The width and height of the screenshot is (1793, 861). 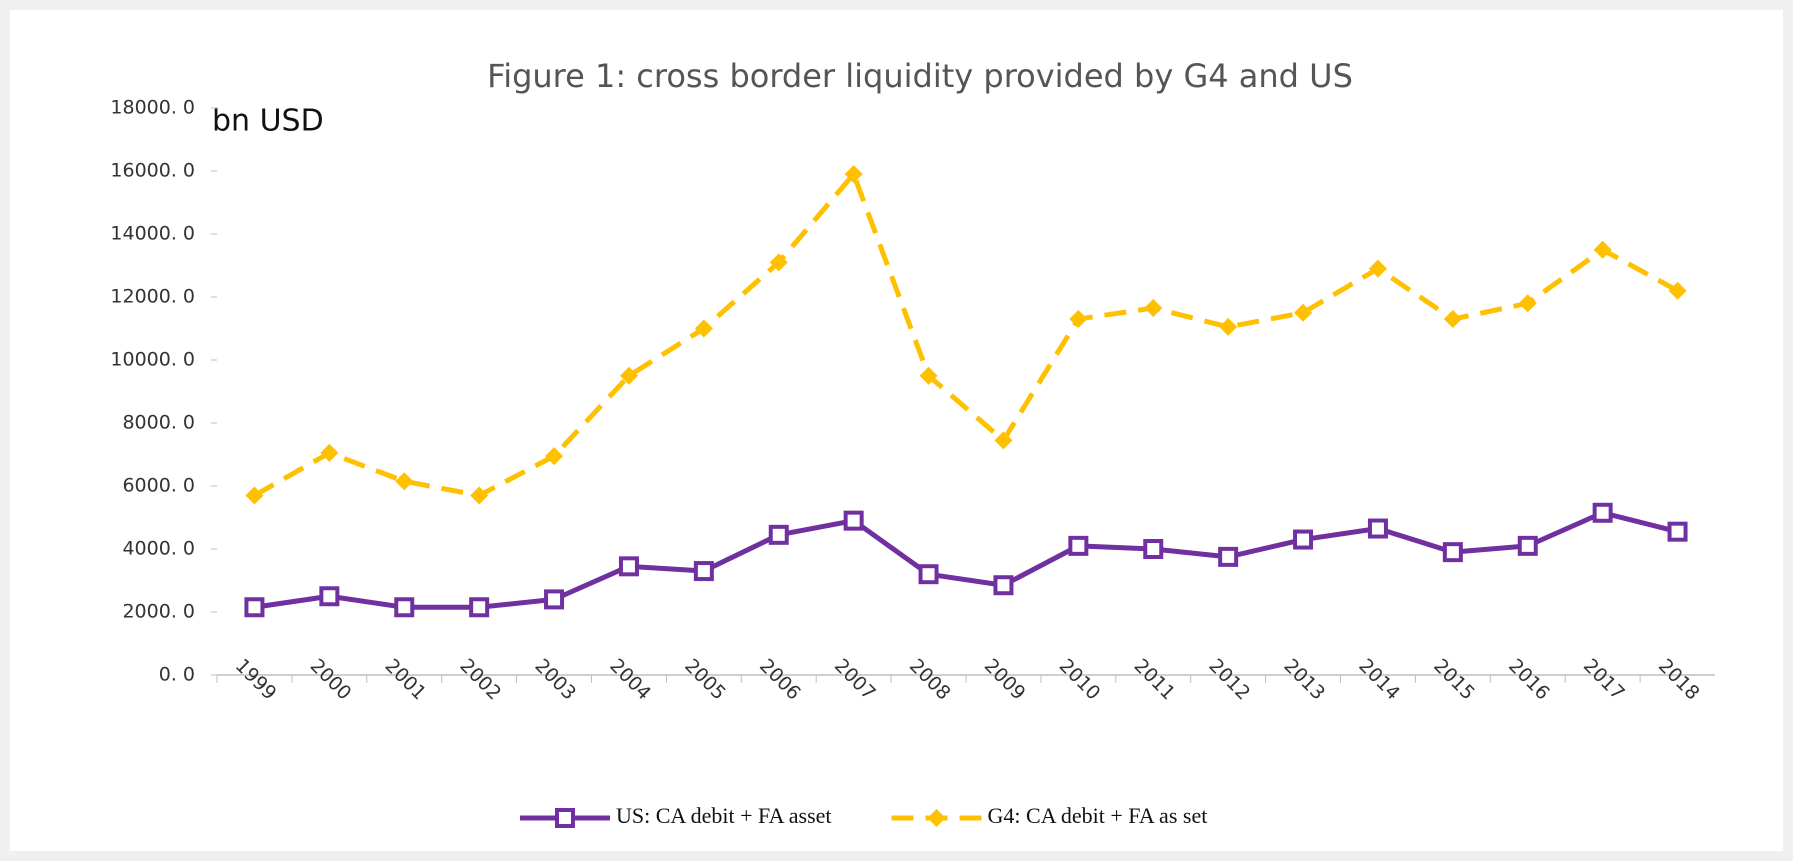 What do you see at coordinates (152, 297) in the screenshot?
I see `y-tick-label: 12000. 0` at bounding box center [152, 297].